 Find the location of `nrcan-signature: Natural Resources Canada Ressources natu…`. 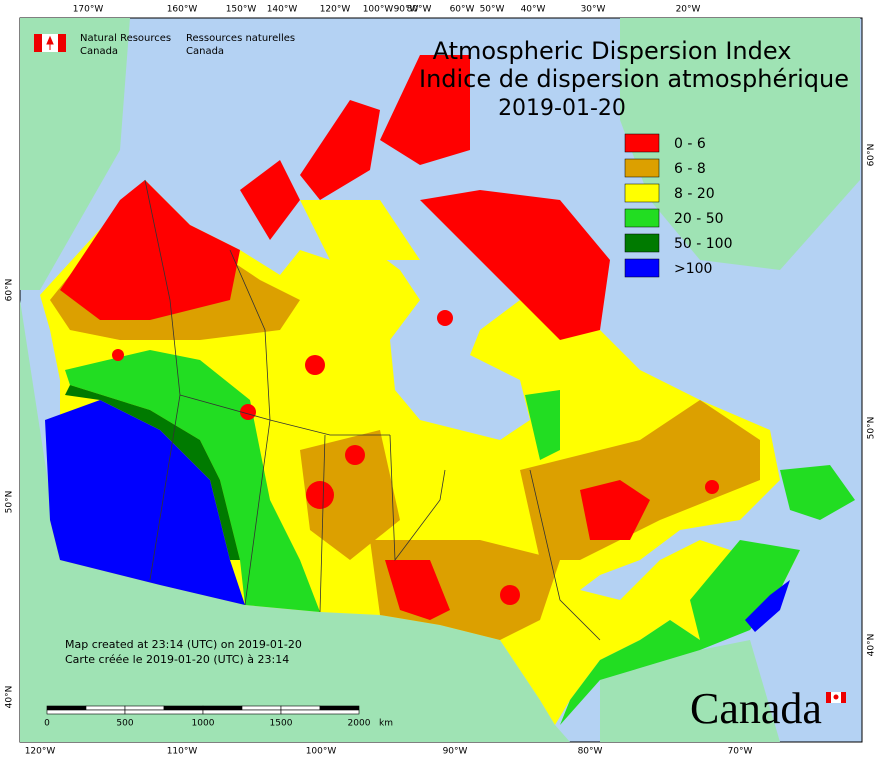

nrcan-signature: Natural Resources Canada Ressources natu… is located at coordinates (164, 45).